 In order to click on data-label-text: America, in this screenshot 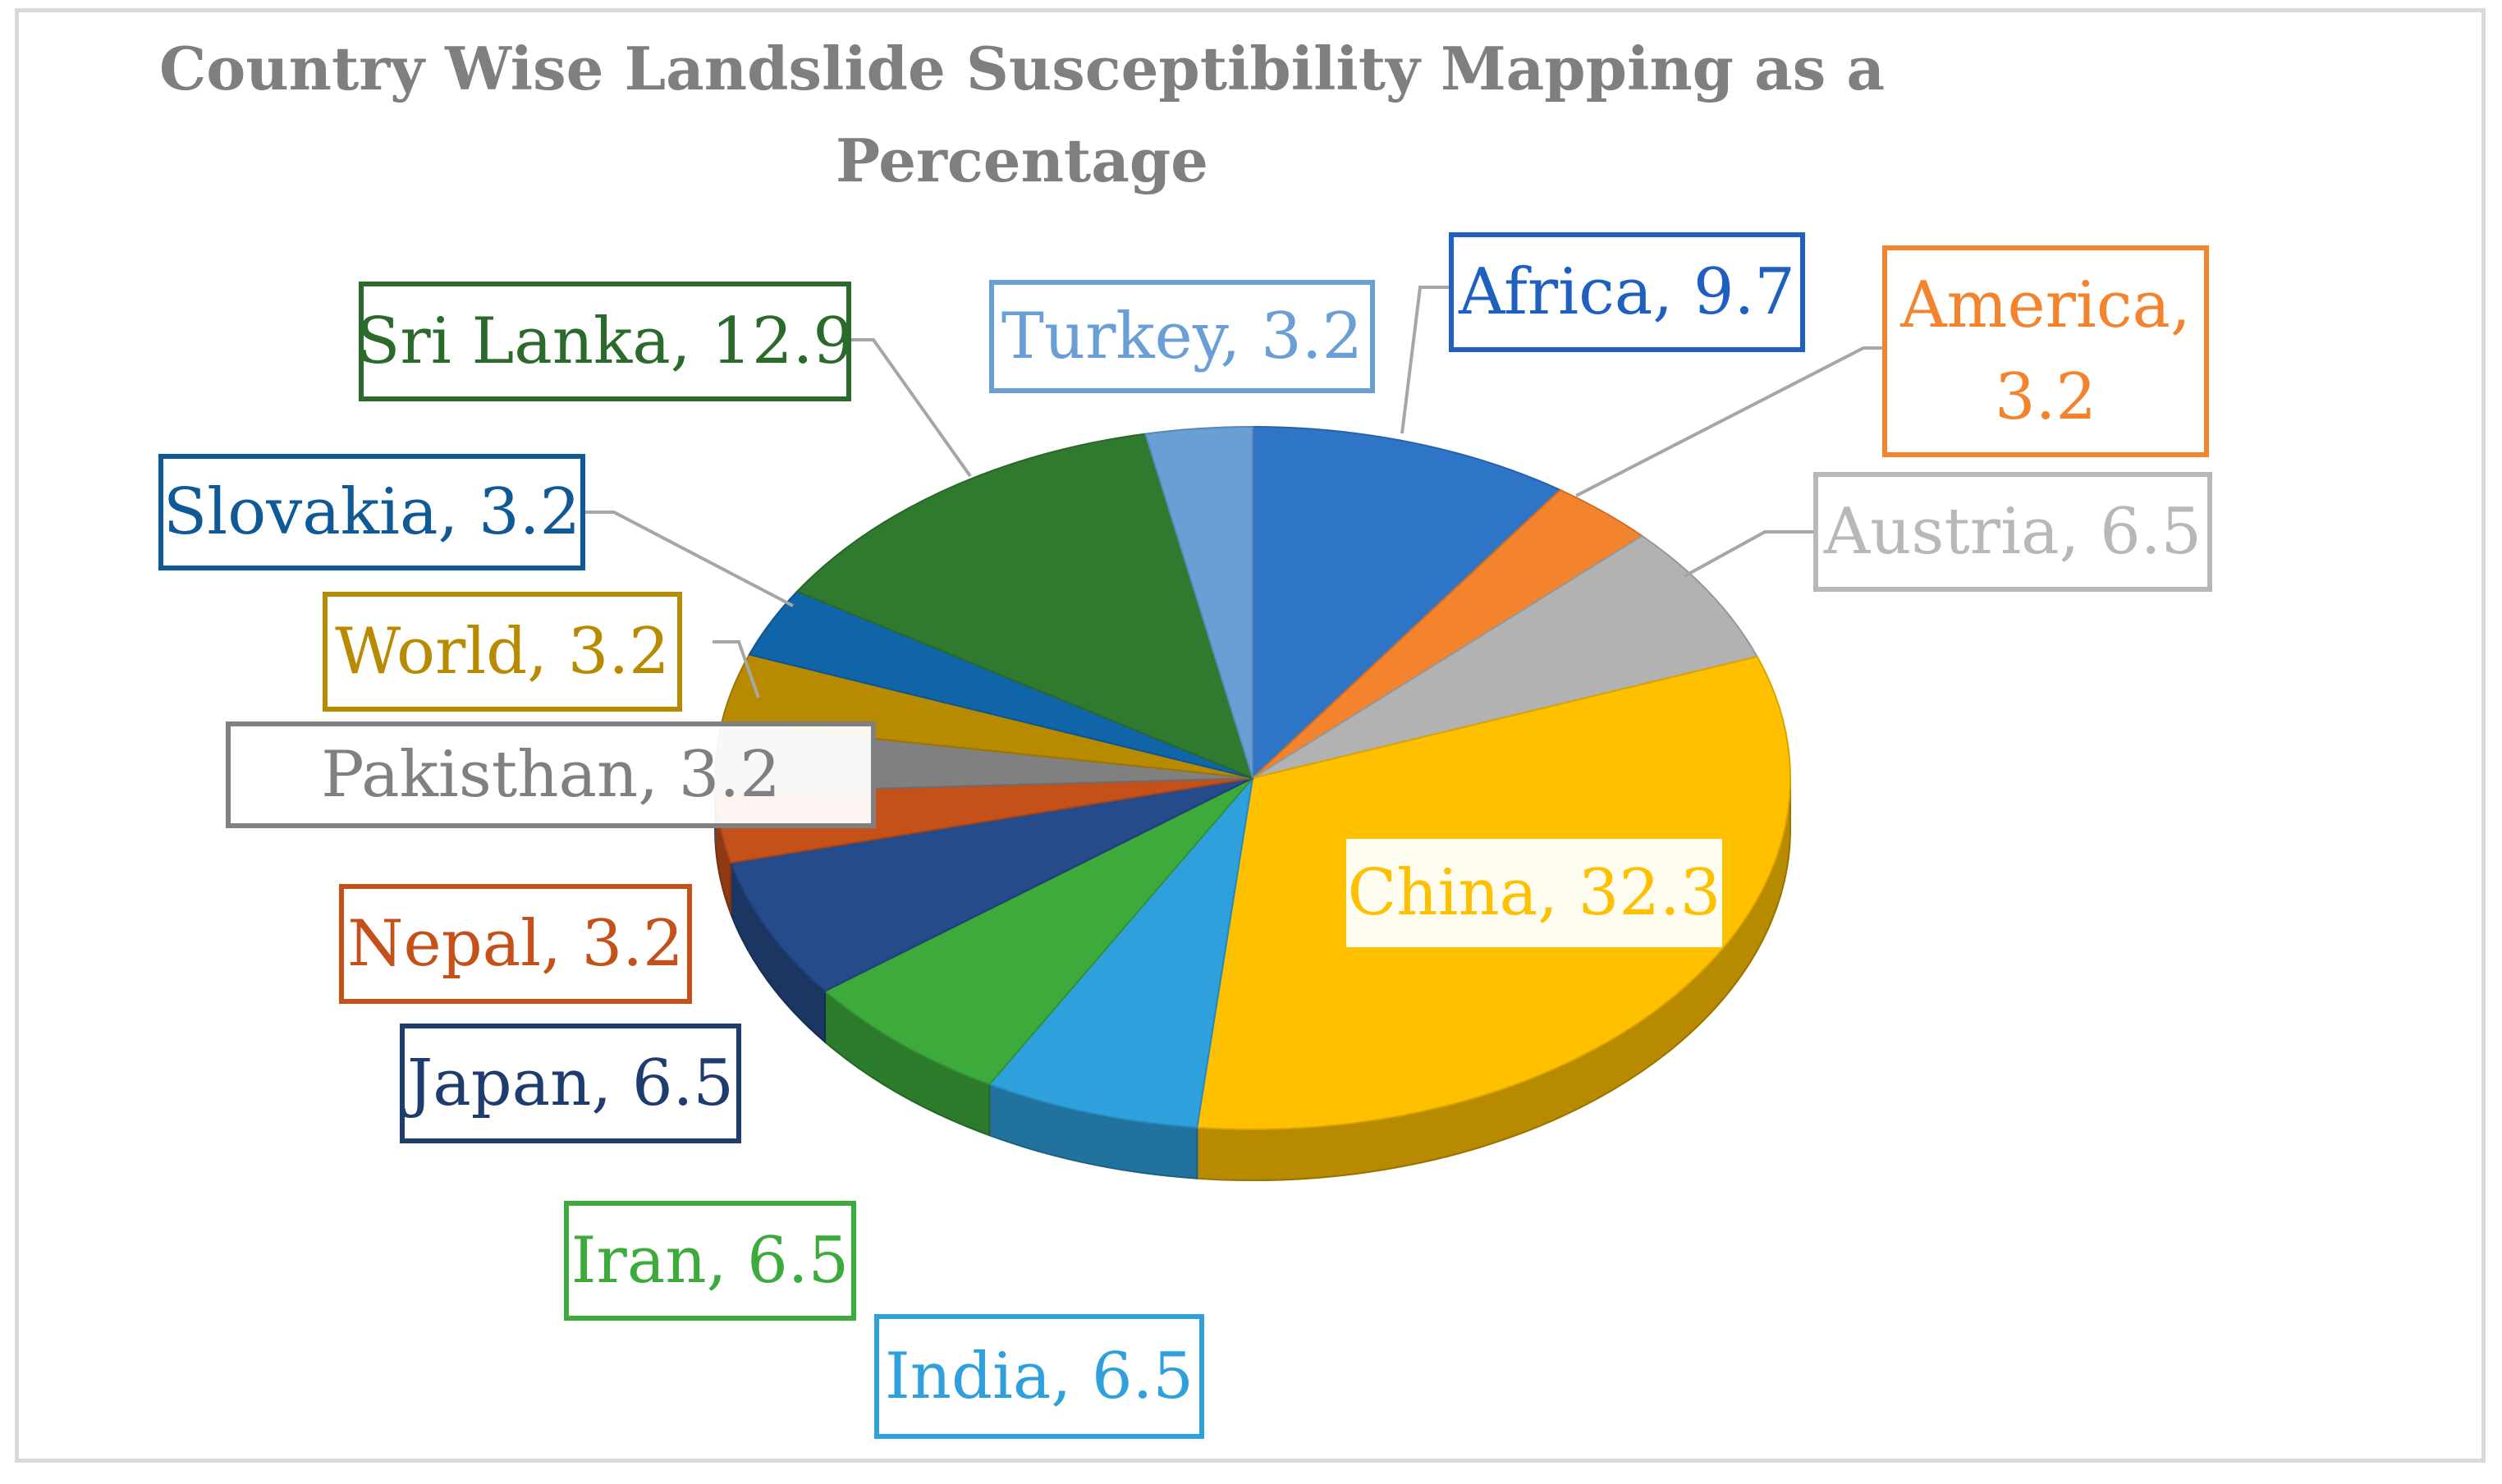, I will do `click(2045, 305)`.